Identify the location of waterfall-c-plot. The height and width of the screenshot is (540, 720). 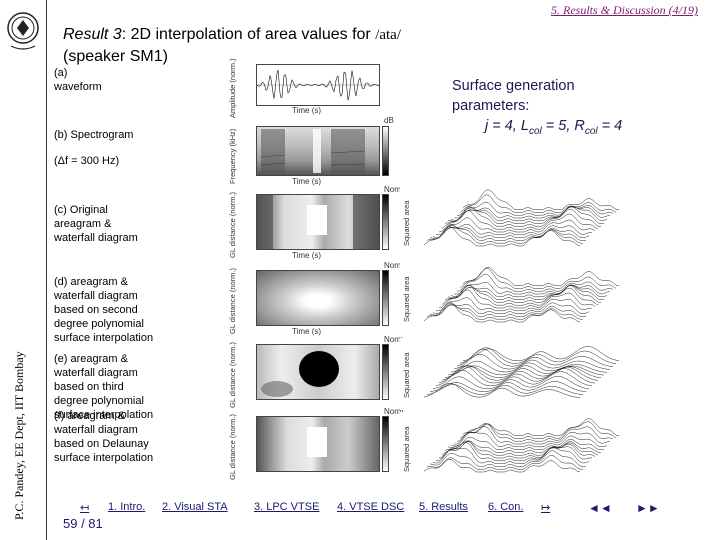
(521, 218).